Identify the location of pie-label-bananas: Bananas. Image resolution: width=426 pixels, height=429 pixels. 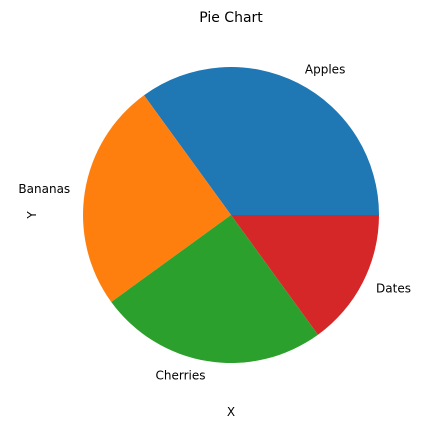
(44, 189).